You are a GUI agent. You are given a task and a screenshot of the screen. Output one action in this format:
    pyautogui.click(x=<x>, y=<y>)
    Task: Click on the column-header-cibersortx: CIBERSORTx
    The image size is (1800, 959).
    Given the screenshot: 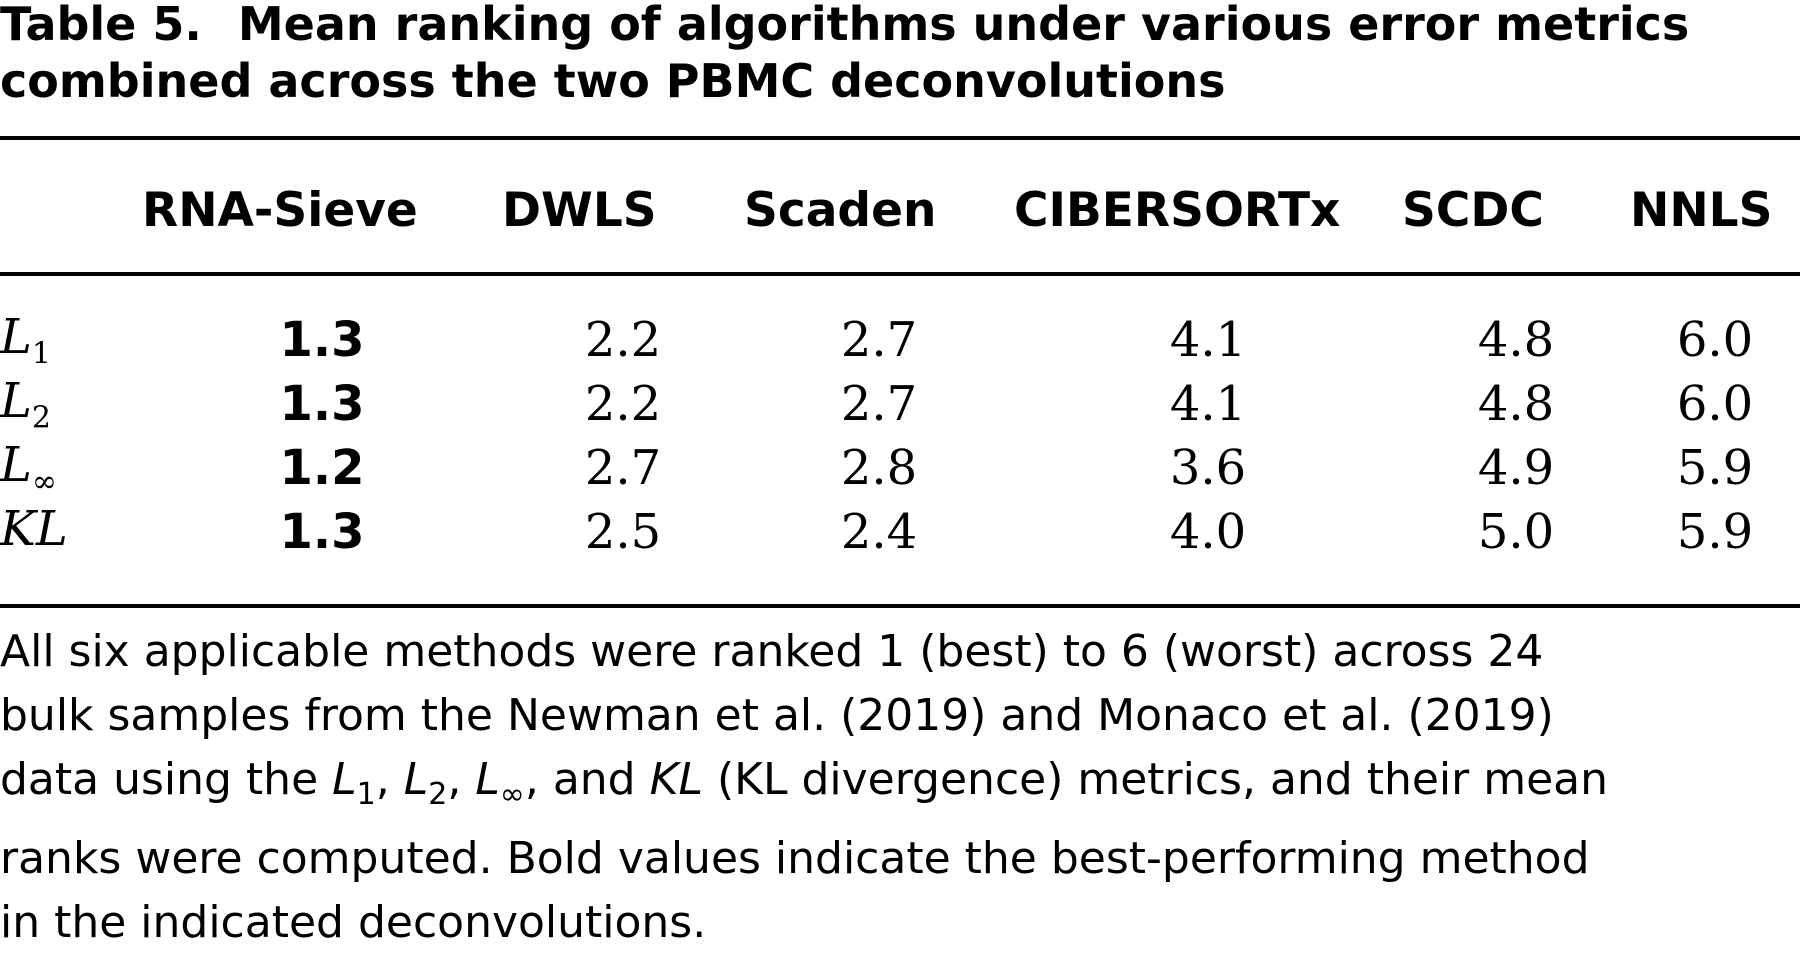 What is the action you would take?
    pyautogui.click(x=1177, y=210)
    